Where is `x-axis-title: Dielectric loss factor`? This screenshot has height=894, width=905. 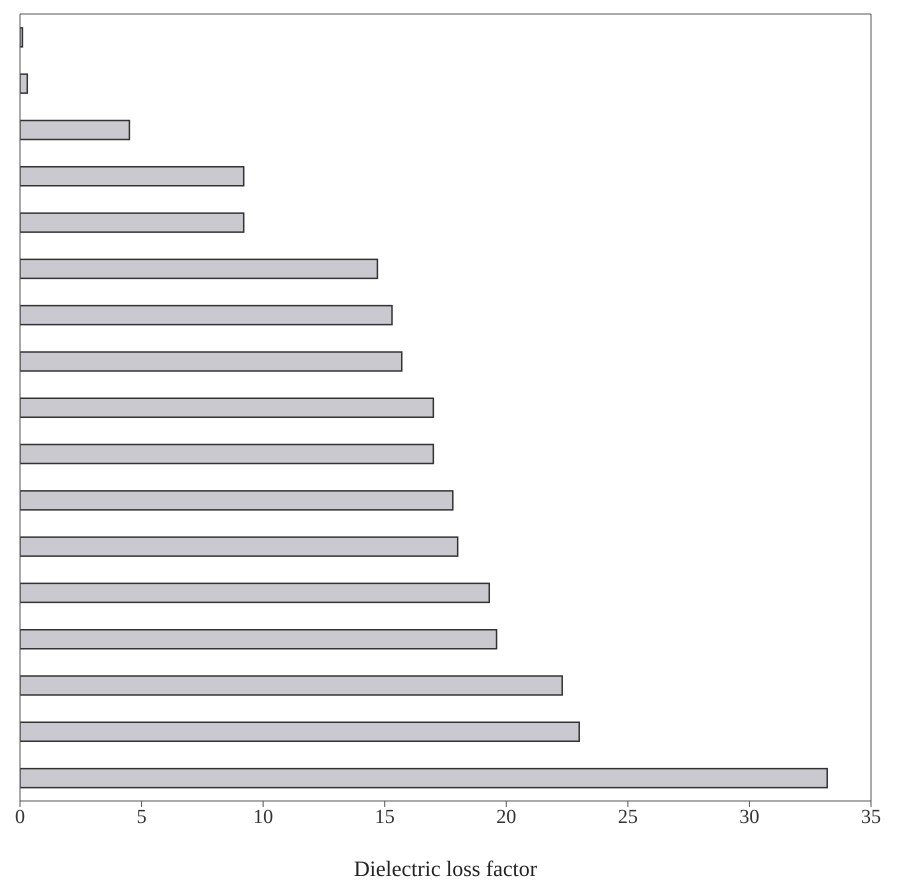 x-axis-title: Dielectric loss factor is located at coordinates (446, 868).